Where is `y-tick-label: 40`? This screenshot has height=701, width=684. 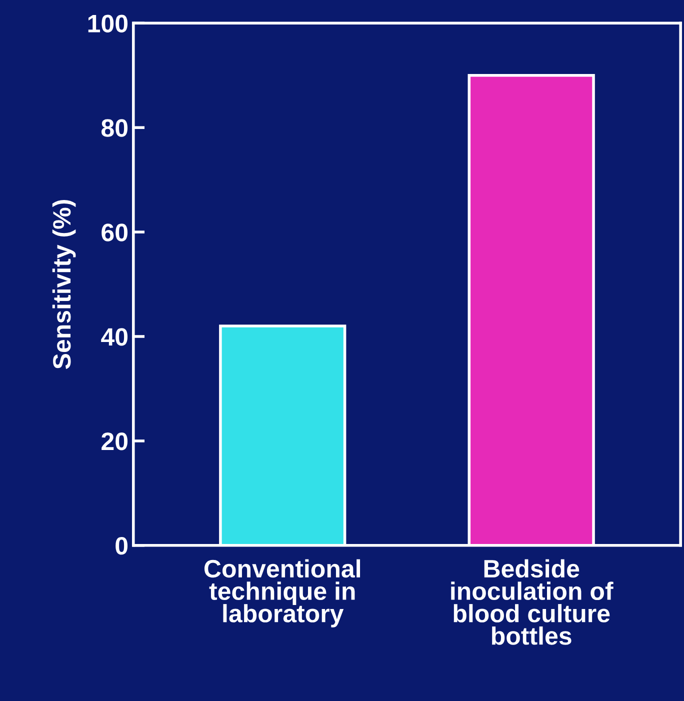 y-tick-label: 40 is located at coordinates (114, 337).